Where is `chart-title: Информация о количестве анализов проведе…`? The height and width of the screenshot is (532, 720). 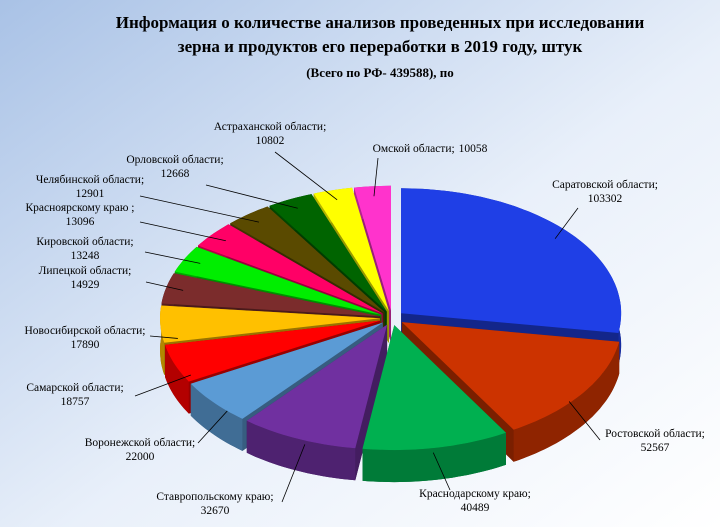 chart-title: Информация о количестве анализов проведе… is located at coordinates (380, 22).